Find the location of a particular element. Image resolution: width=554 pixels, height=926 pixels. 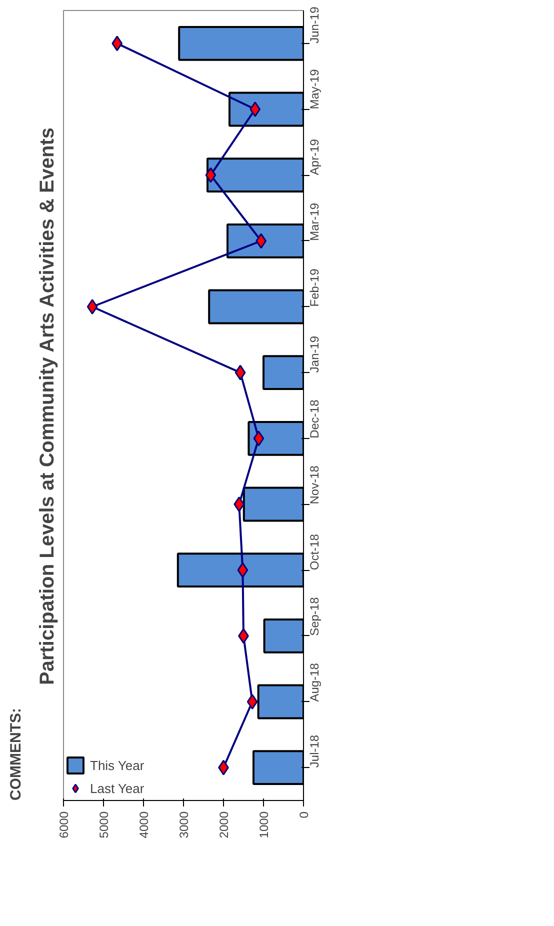

x-tick-label: 6000 is located at coordinates (64, 824).